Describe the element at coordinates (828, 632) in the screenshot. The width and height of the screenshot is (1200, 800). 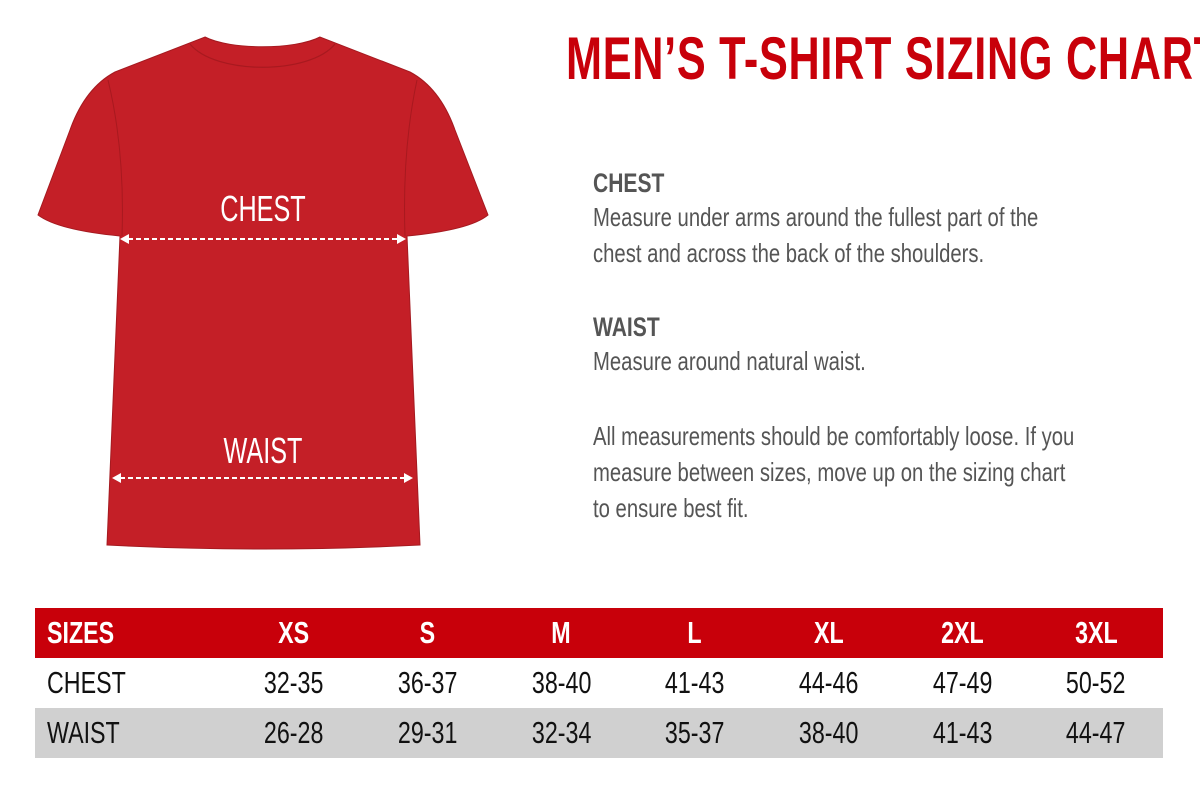
I see `header-cell: XL` at that location.